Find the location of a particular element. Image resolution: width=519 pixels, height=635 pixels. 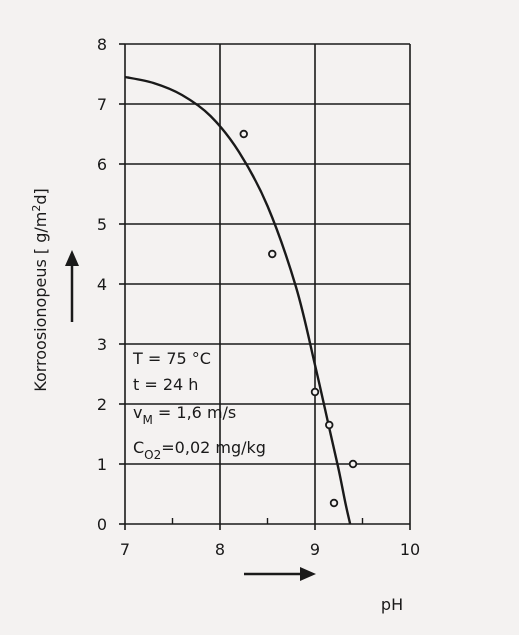

annotation-temperature: T = 75 °C is located at coordinates (171, 358).